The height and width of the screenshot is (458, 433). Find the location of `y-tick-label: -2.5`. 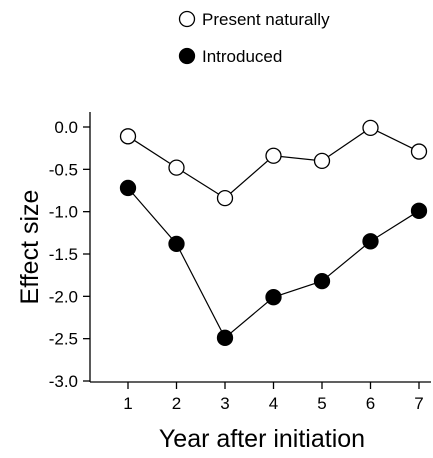

y-tick-label: -2.5 is located at coordinates (63, 339).